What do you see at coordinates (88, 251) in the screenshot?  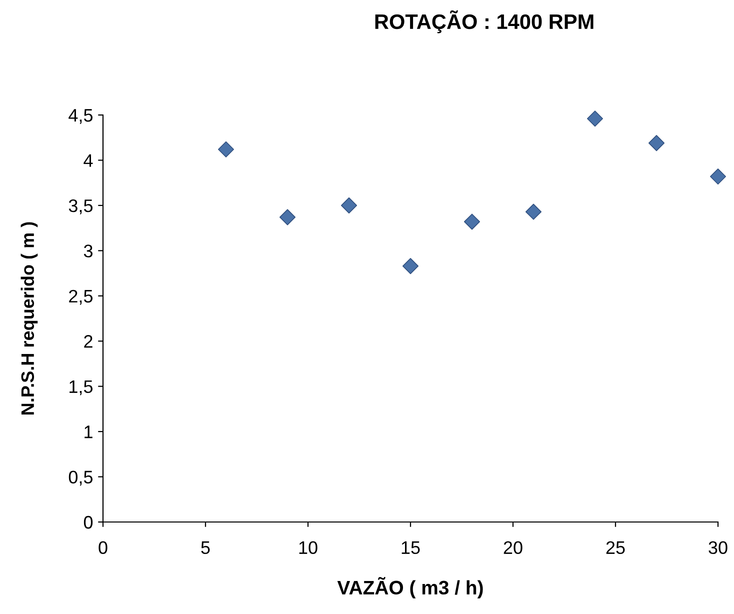 I see `y-tick-label: 3` at bounding box center [88, 251].